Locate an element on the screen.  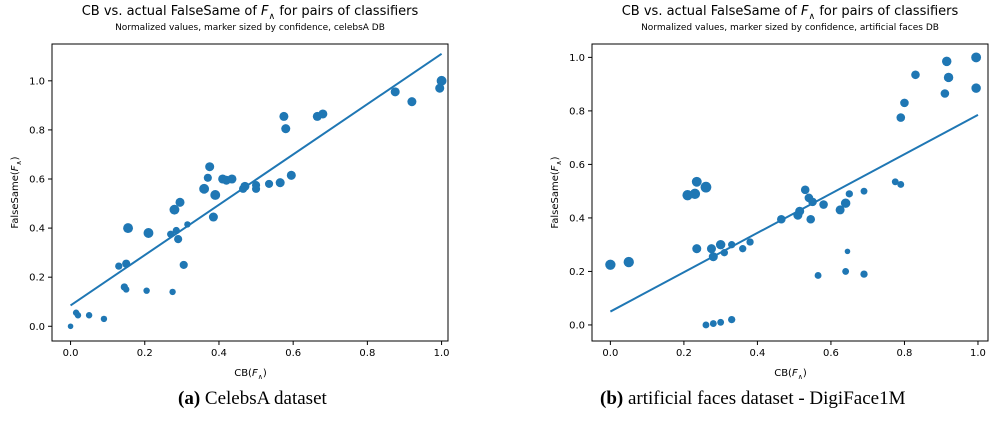
caption-a: (a) CelebsA dataset is located at coordinates (252, 399).